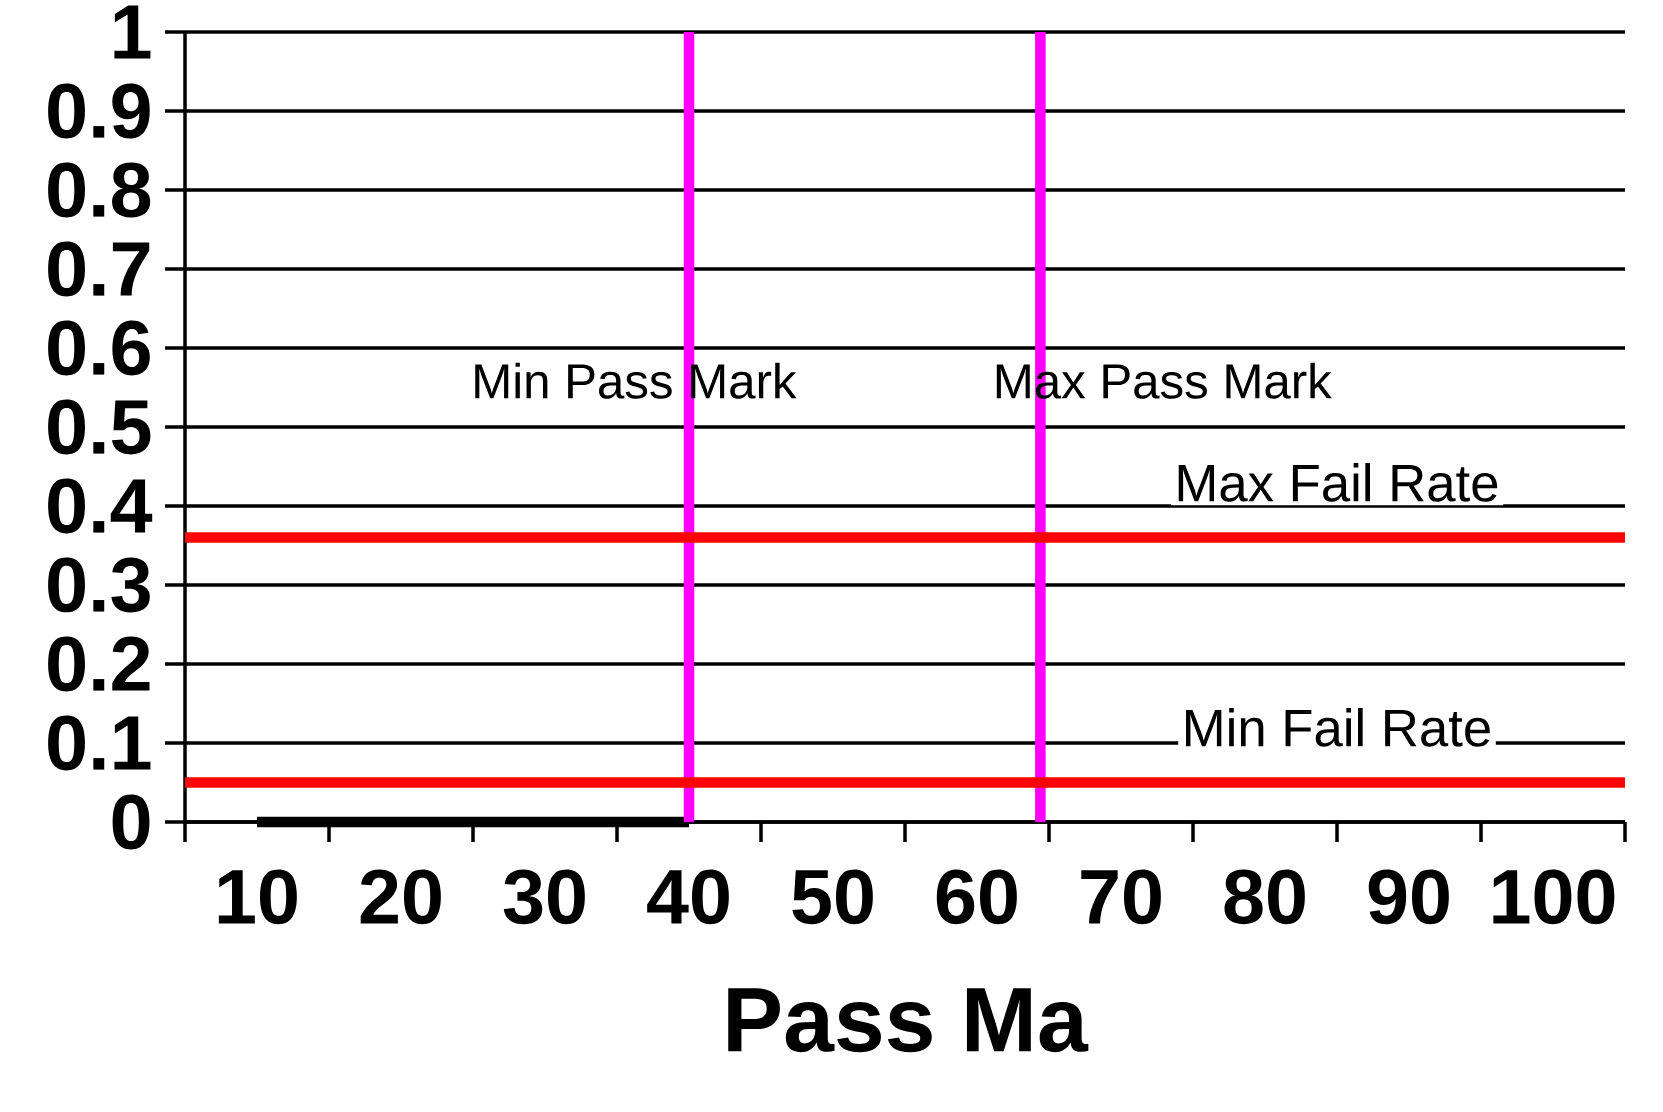 Image resolution: width=1663 pixels, height=1112 pixels. Describe the element at coordinates (1121, 897) in the screenshot. I see `x-tick-label: 70` at that location.